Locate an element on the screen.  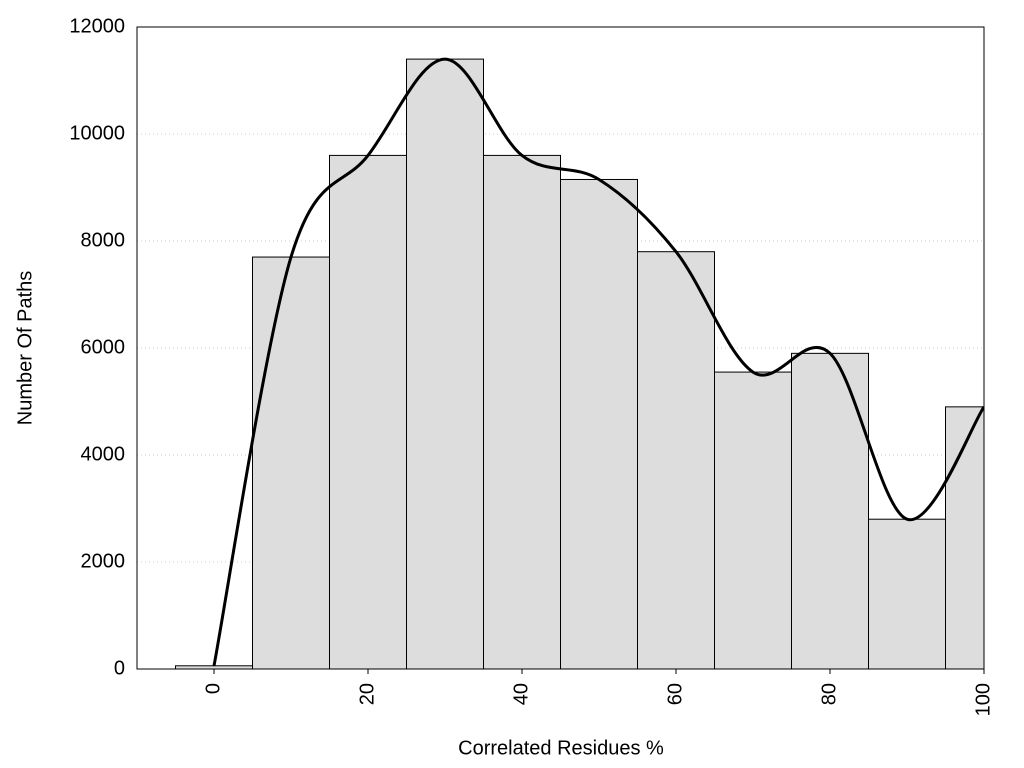
y-tick-label: 6000 is located at coordinates (103, 347).